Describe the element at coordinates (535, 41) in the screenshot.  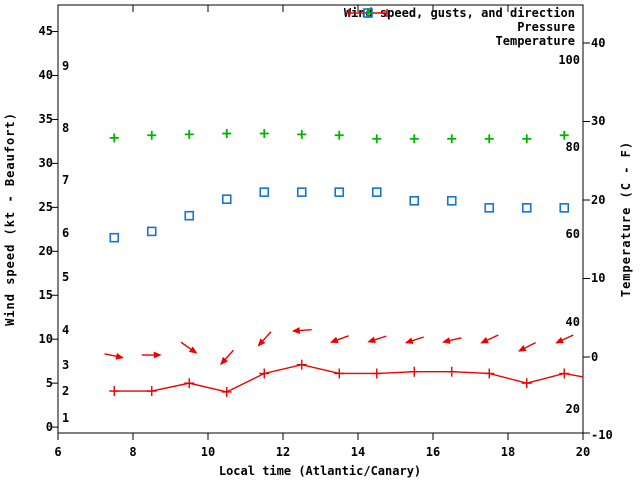
I see `legend-label-temperature: Temperature` at that location.